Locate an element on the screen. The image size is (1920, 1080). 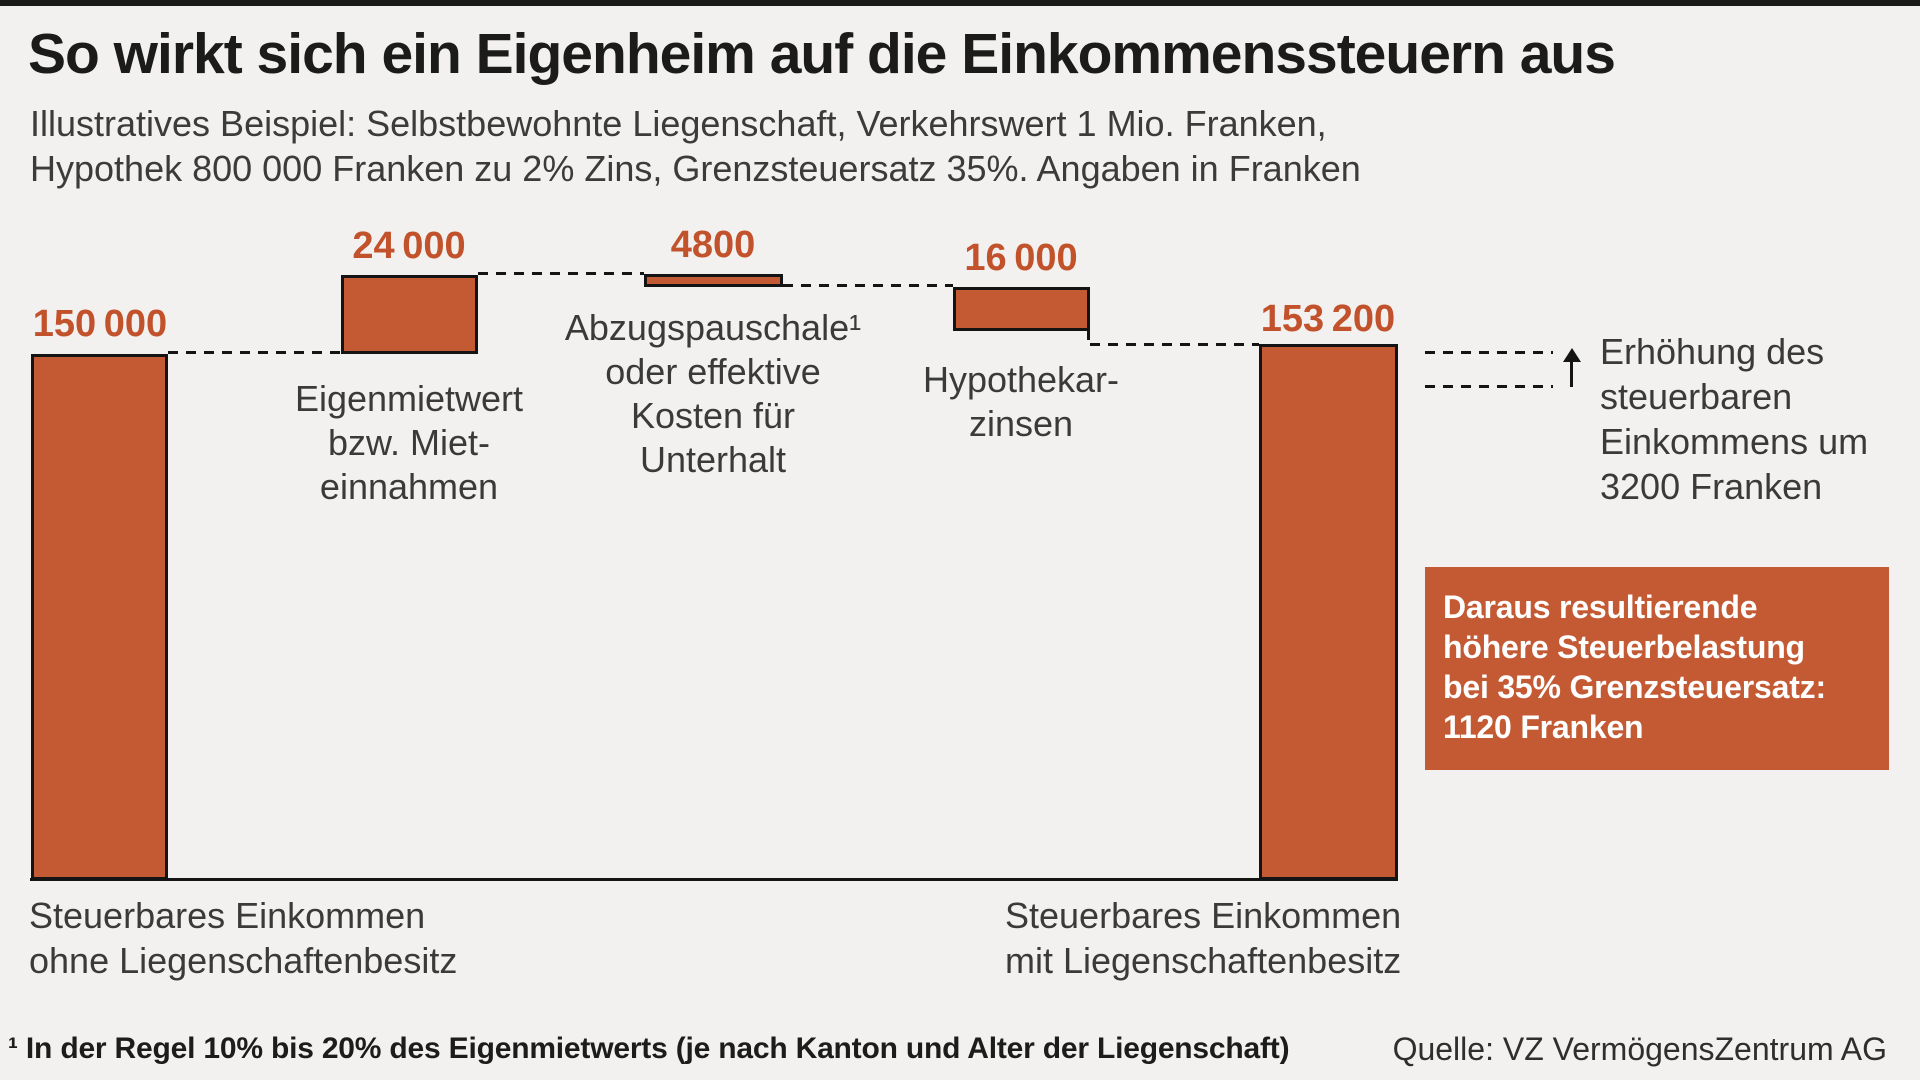
label-hypothekarzinsen: Hypothekar- zinsen is located at coordinates (1021, 401).